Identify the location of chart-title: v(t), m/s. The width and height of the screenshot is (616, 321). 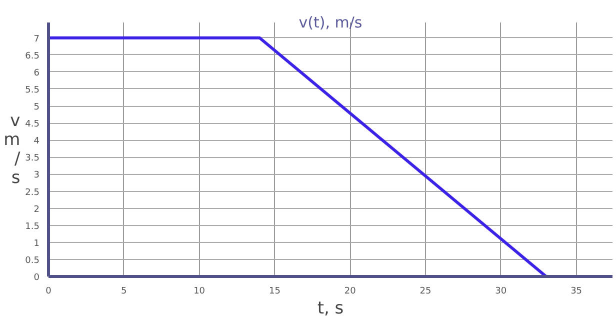
(330, 23).